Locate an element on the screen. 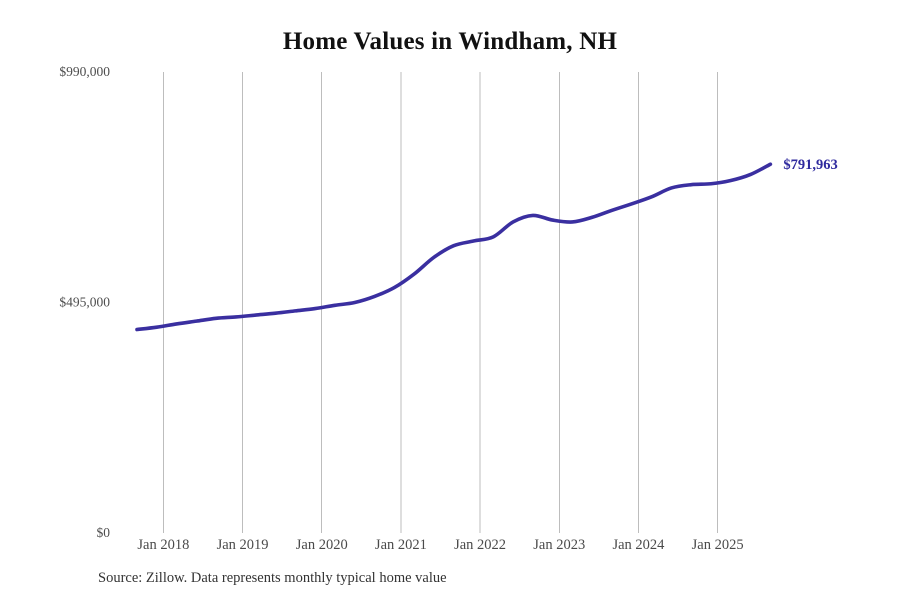  end-value-label: $791,963 is located at coordinates (810, 165).